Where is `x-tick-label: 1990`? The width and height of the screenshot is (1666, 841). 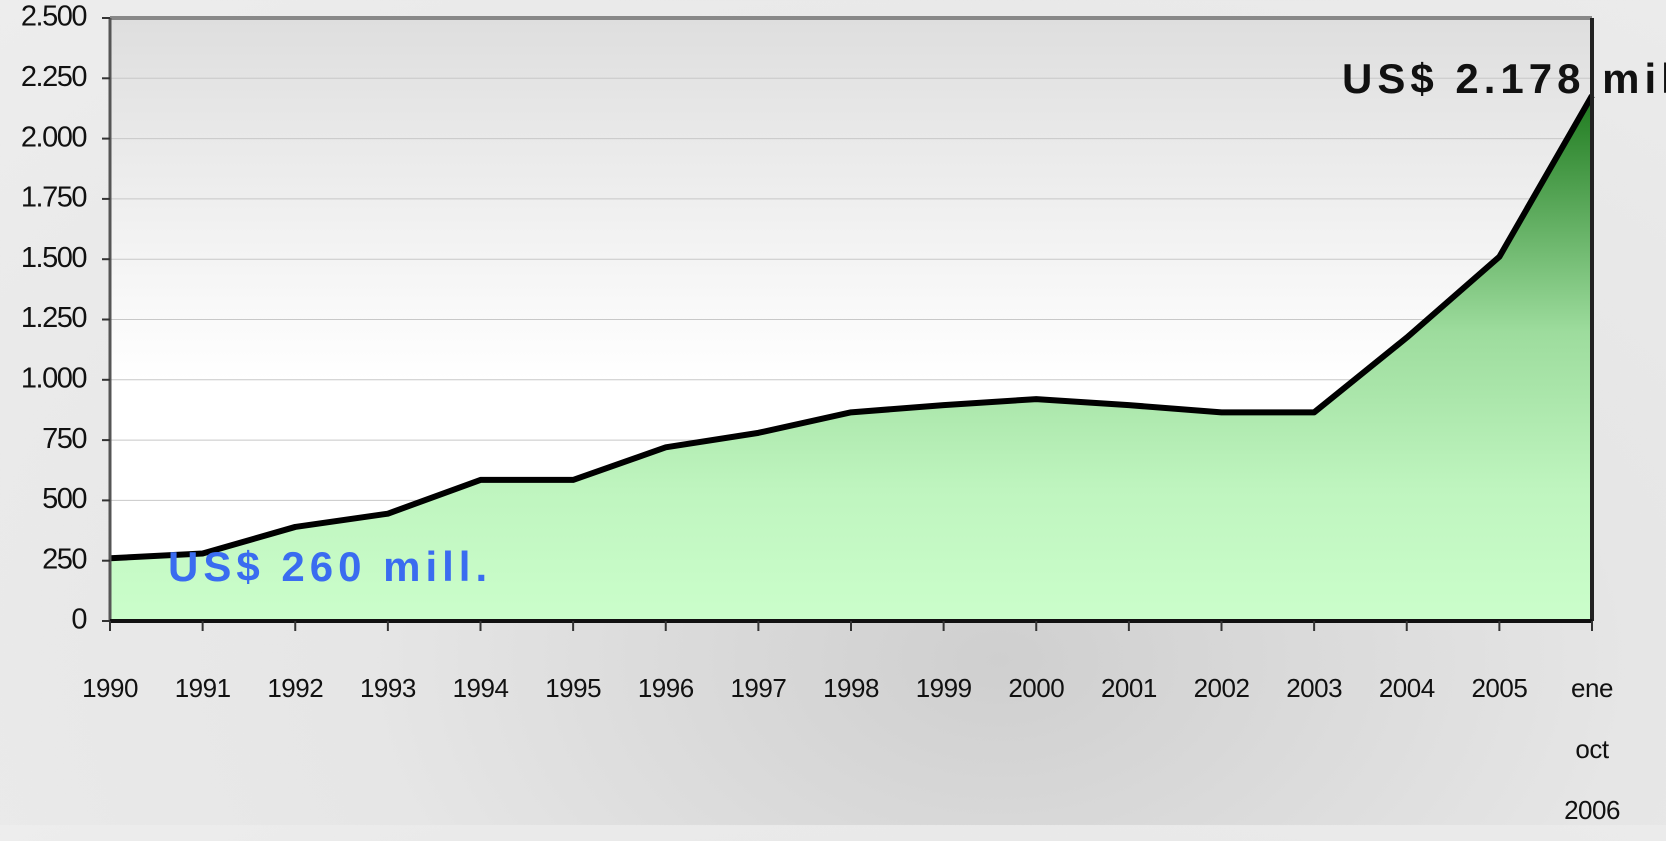 x-tick-label: 1990 is located at coordinates (110, 688).